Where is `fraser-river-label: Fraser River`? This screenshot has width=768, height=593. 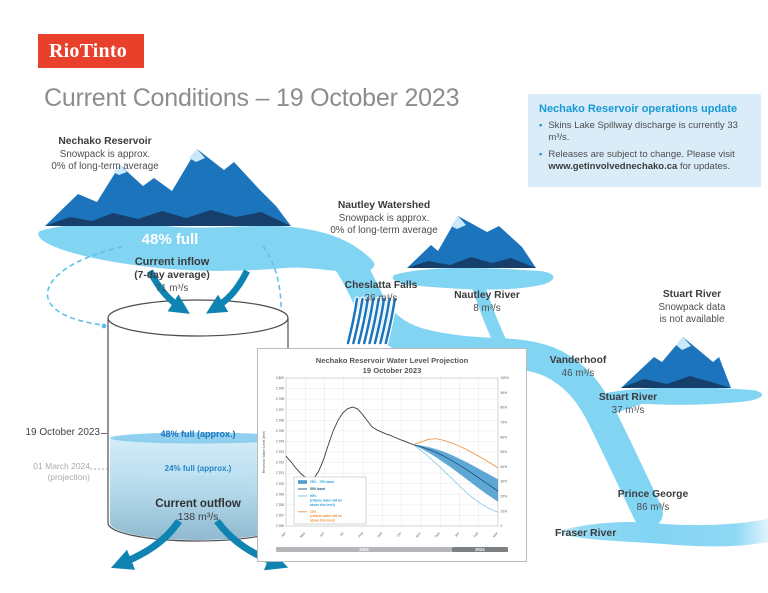
fraser-river-label: Fraser River is located at coordinates (586, 533).